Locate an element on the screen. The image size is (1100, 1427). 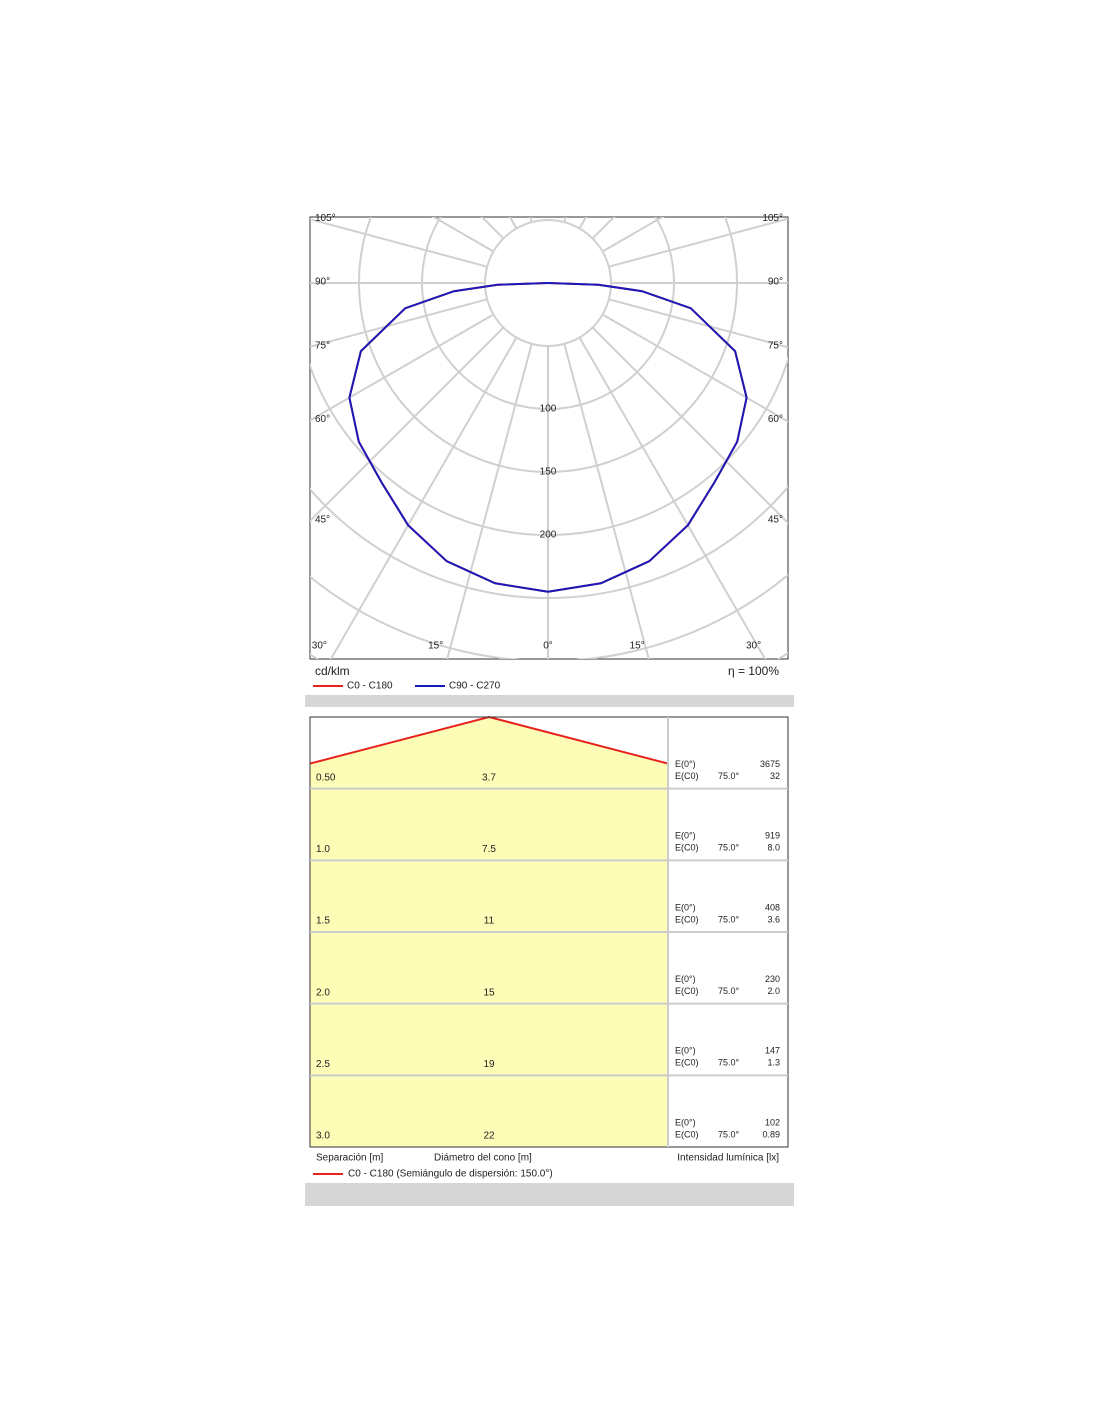
ec0: 32 is located at coordinates (775, 776).